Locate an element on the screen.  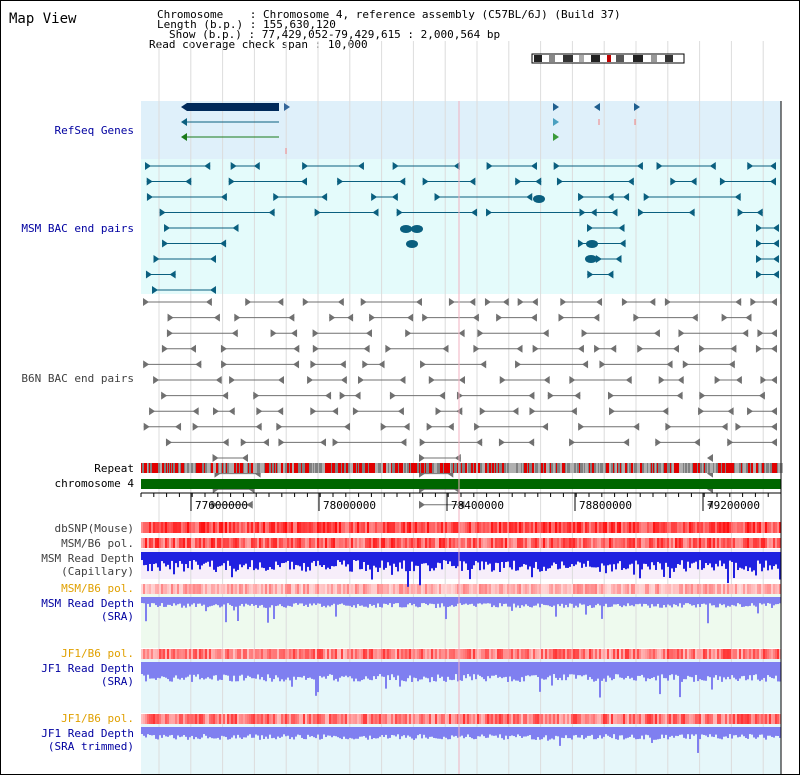
label-b6n-bac: B6N BAC end pairs is located at coordinates (77, 378).